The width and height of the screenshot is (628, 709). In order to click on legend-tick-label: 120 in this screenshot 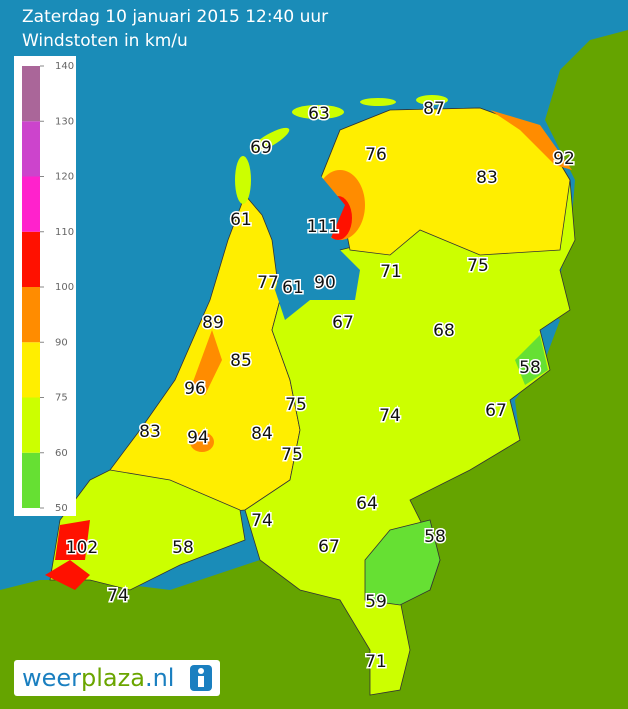, I will do `click(64, 177)`.